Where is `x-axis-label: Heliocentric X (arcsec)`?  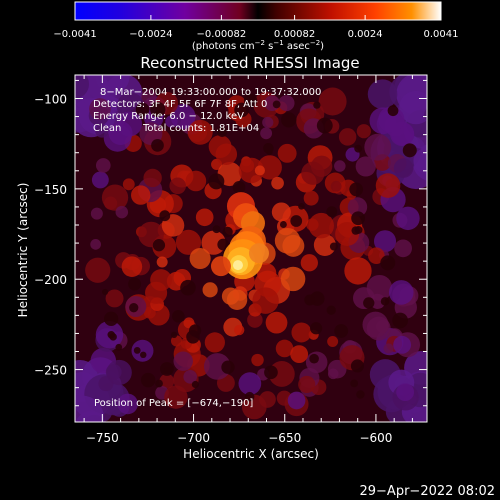
x-axis-label: Heliocentric X (arcsec) is located at coordinates (251, 454).